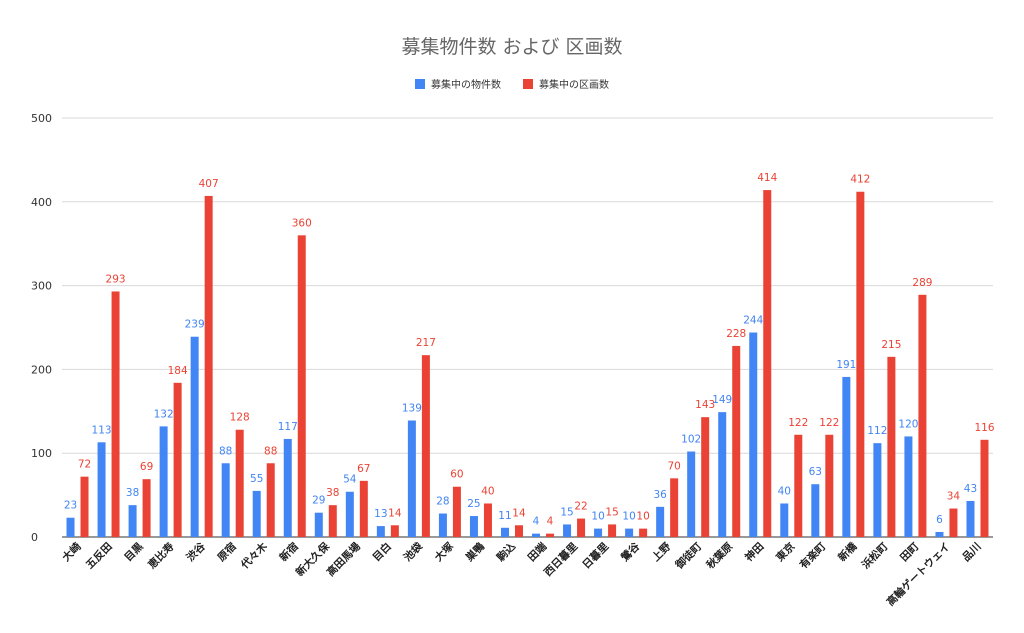 The height and width of the screenshot is (633, 1024). Describe the element at coordinates (41, 369) in the screenshot. I see `y-tick-label: 200` at that location.